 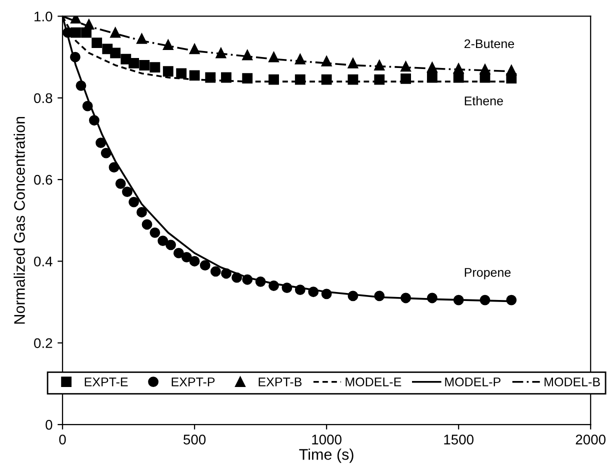 I want to click on x-axis-title: Time (s), so click(x=326, y=455).